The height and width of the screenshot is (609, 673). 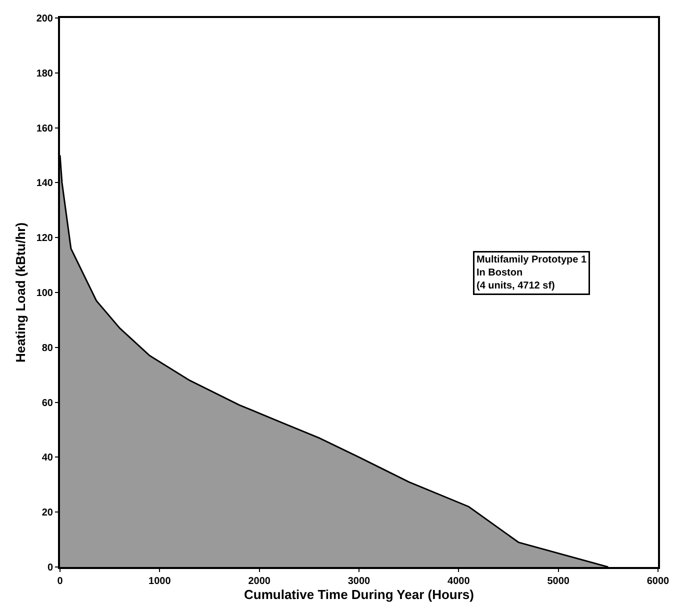 I want to click on x-tick-label: 3000, so click(x=359, y=581).